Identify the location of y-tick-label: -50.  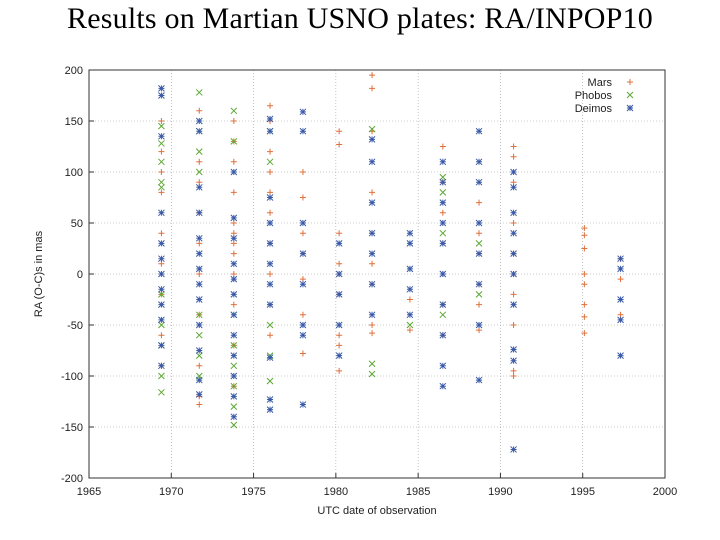
(75, 326).